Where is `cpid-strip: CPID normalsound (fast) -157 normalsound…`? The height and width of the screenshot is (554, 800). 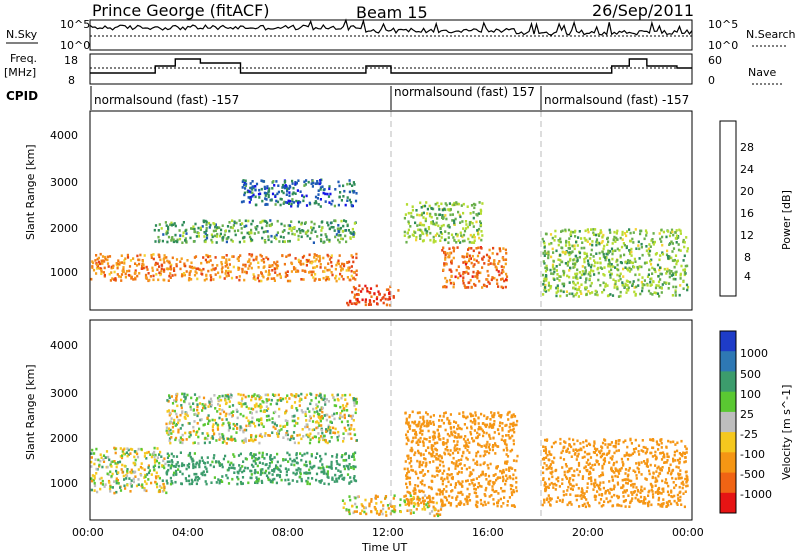 cpid-strip: CPID normalsound (fast) -157 normalsound… is located at coordinates (347, 97).